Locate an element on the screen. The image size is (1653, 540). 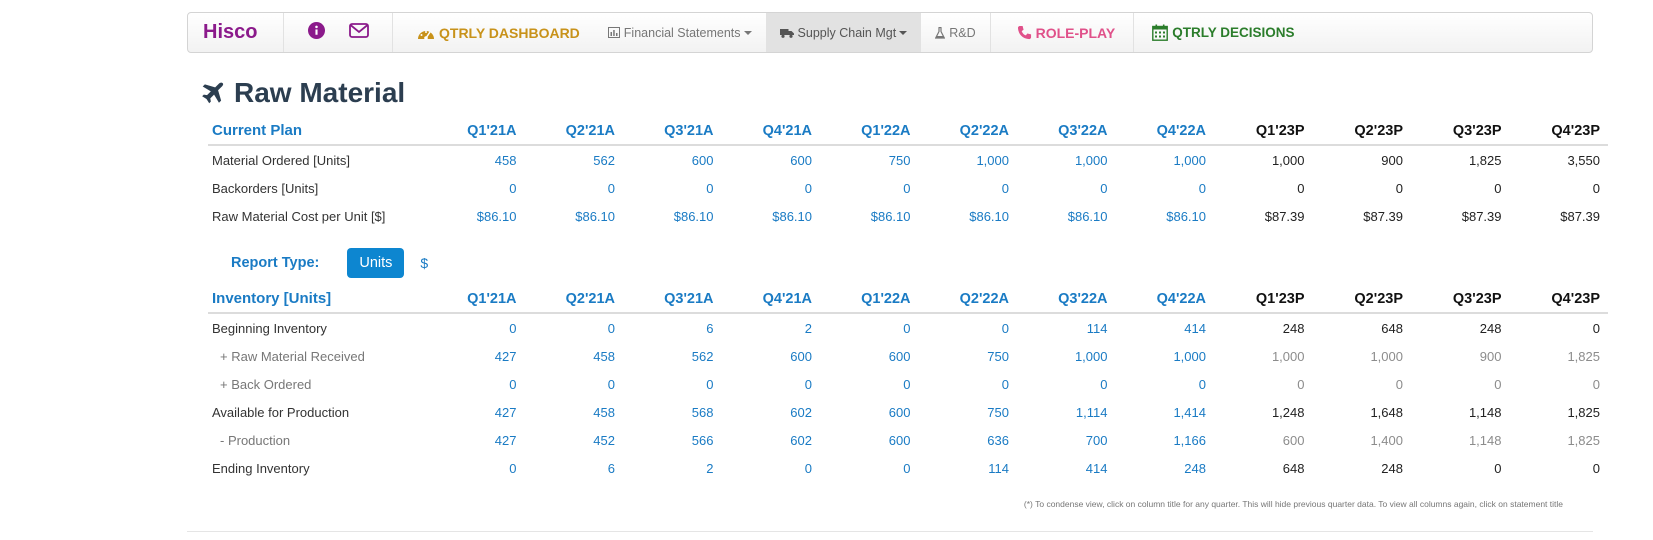
row-label: + Raw Material Received is located at coordinates (292, 356).